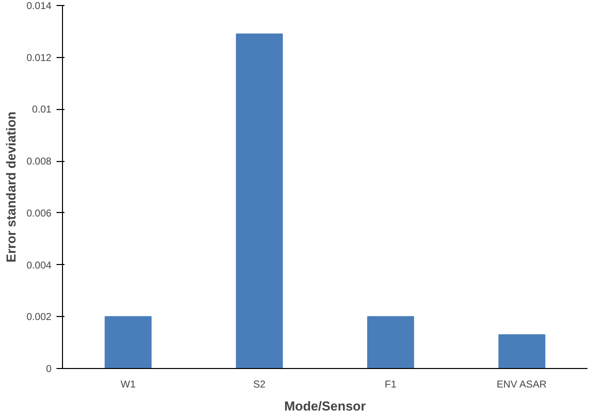  Describe the element at coordinates (42, 110) in the screenshot. I see `y-tick-label: 0.01` at that location.